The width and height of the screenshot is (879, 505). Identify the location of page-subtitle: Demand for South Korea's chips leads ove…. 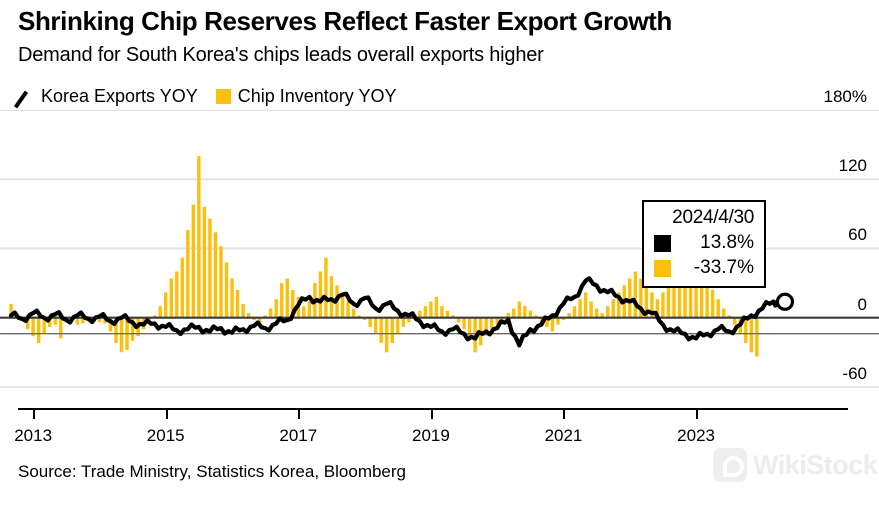
(281, 55).